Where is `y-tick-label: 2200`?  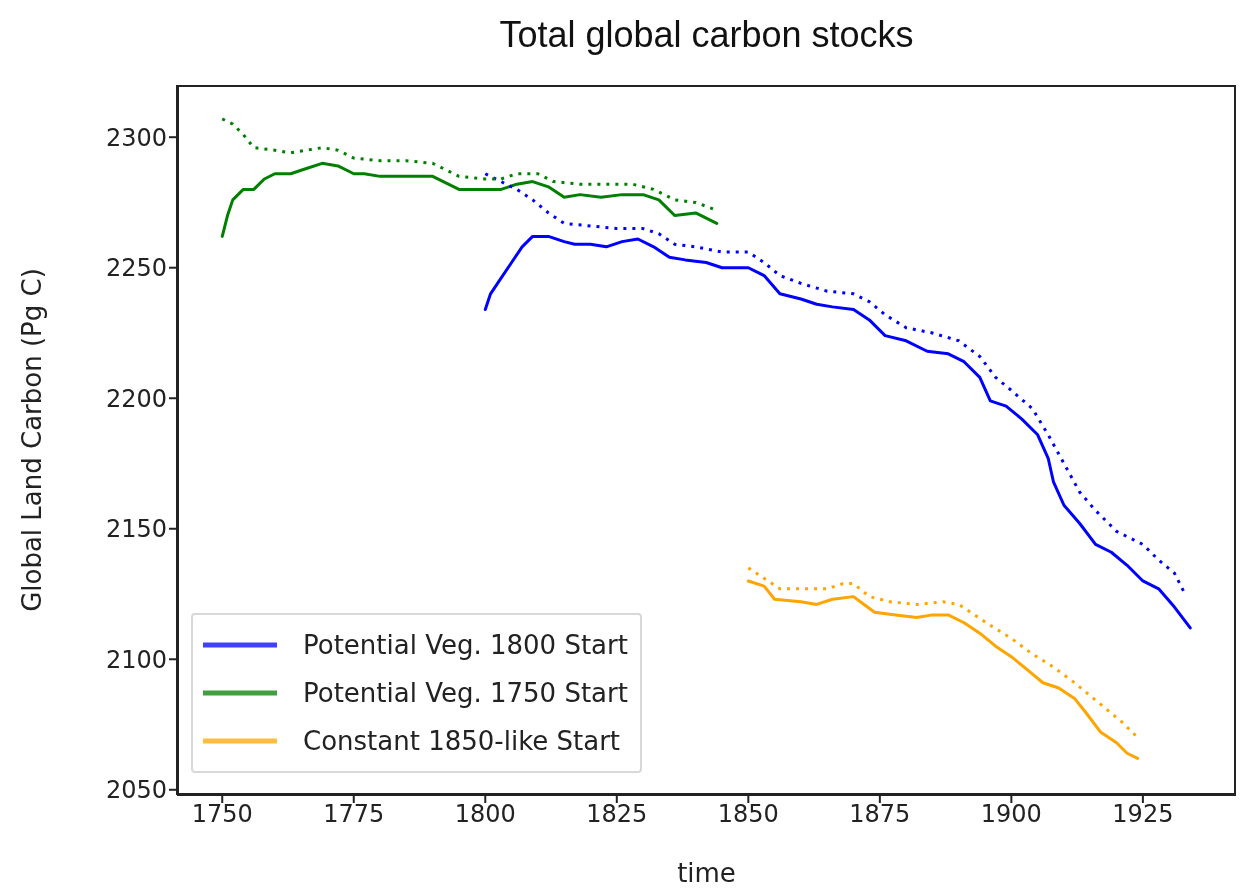
y-tick-label: 2200 is located at coordinates (136, 398).